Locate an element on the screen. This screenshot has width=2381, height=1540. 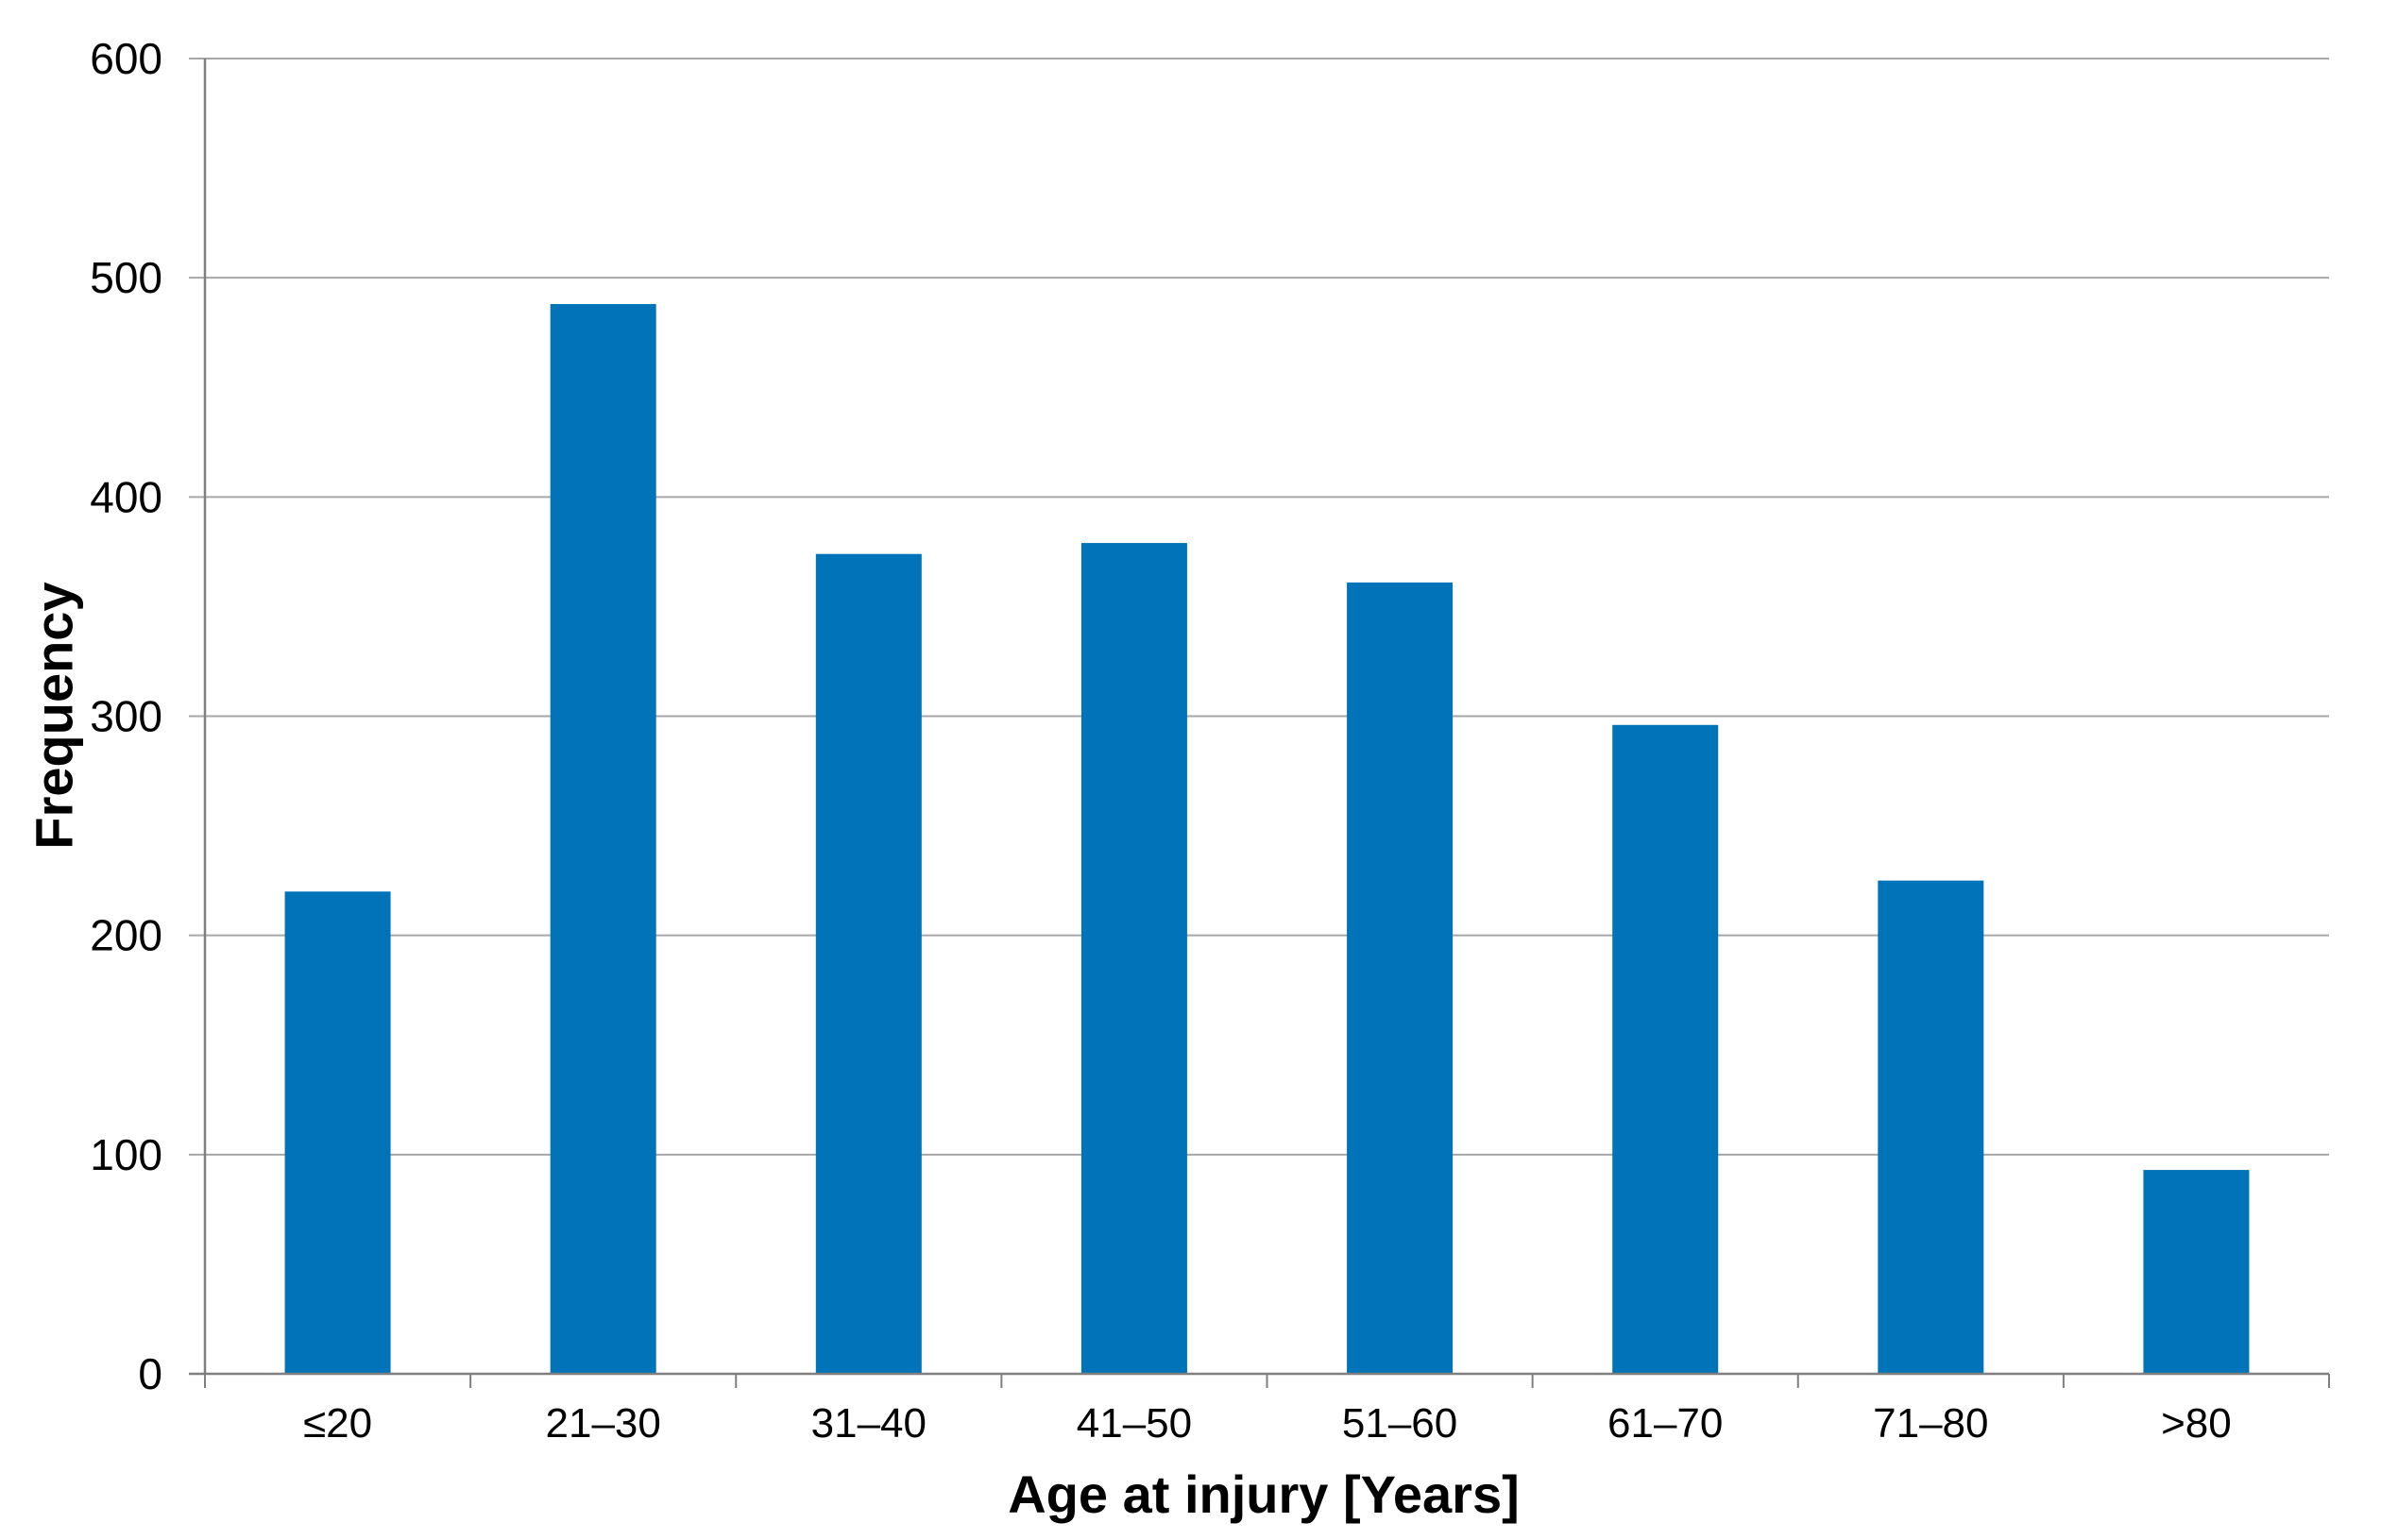
y-tick-label: 100 is located at coordinates (126, 1154).